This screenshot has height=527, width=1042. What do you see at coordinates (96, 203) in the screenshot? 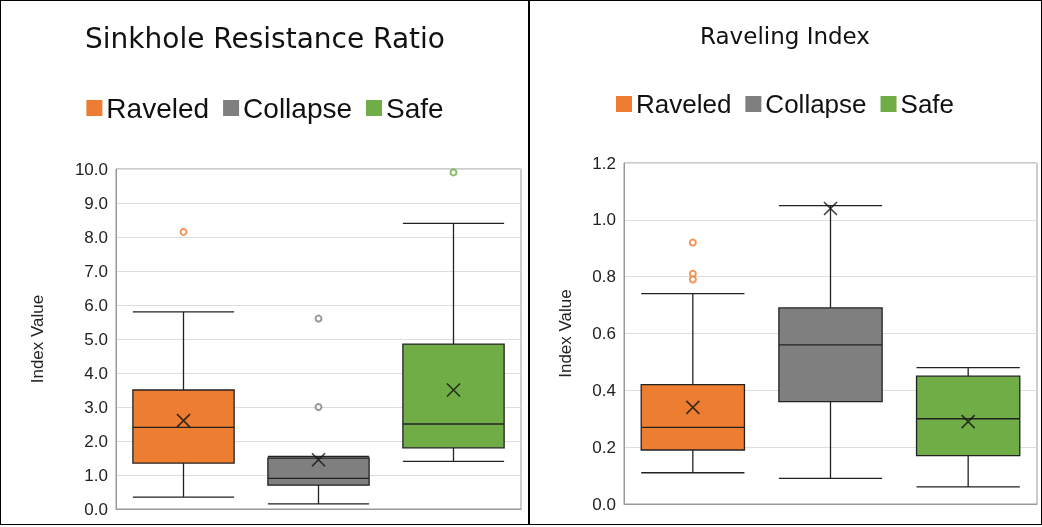
I see `y-tick-label: 9.0` at bounding box center [96, 203].